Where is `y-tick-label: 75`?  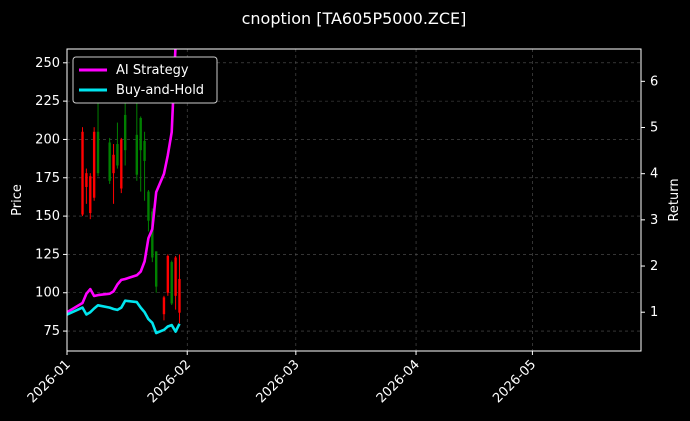 y-tick-label: 75 is located at coordinates (51, 331).